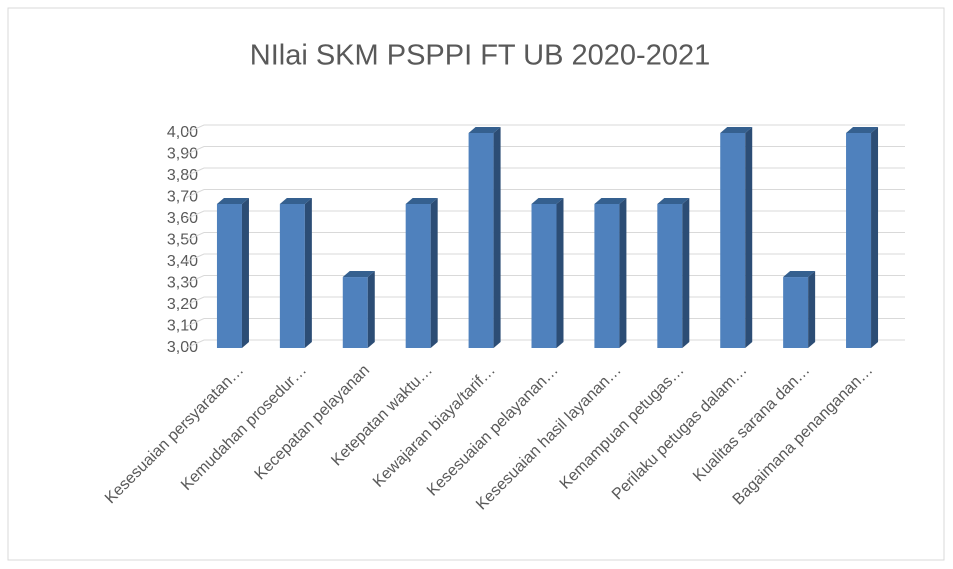 Image resolution: width=953 pixels, height=569 pixels. I want to click on y-tick-label: 3,70, so click(182, 197).